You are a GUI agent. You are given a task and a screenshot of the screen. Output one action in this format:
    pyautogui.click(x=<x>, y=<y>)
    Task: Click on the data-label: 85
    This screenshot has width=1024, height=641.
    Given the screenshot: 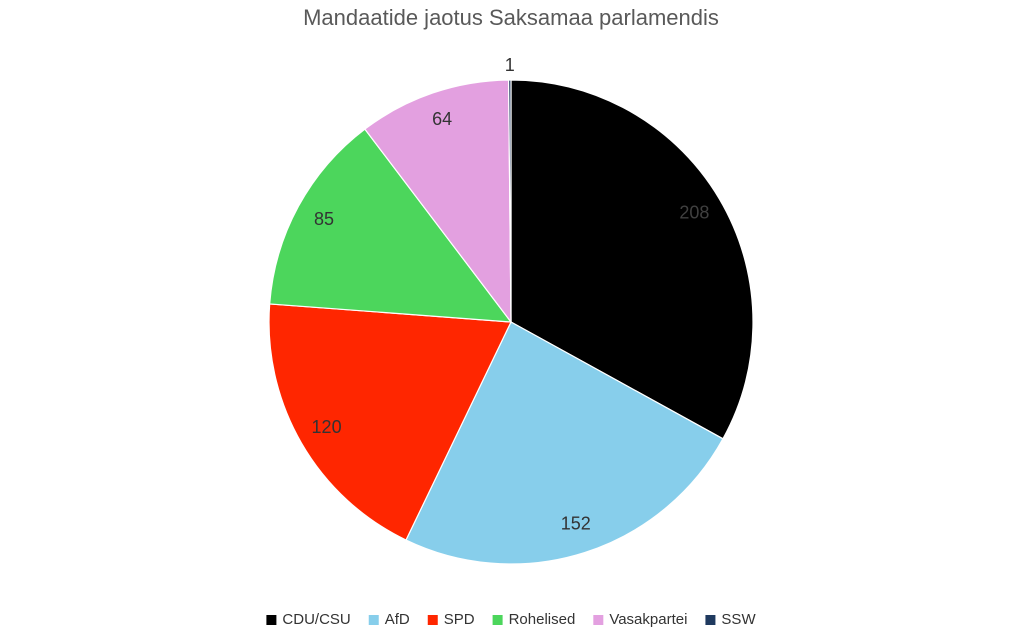 What is the action you would take?
    pyautogui.click(x=324, y=219)
    